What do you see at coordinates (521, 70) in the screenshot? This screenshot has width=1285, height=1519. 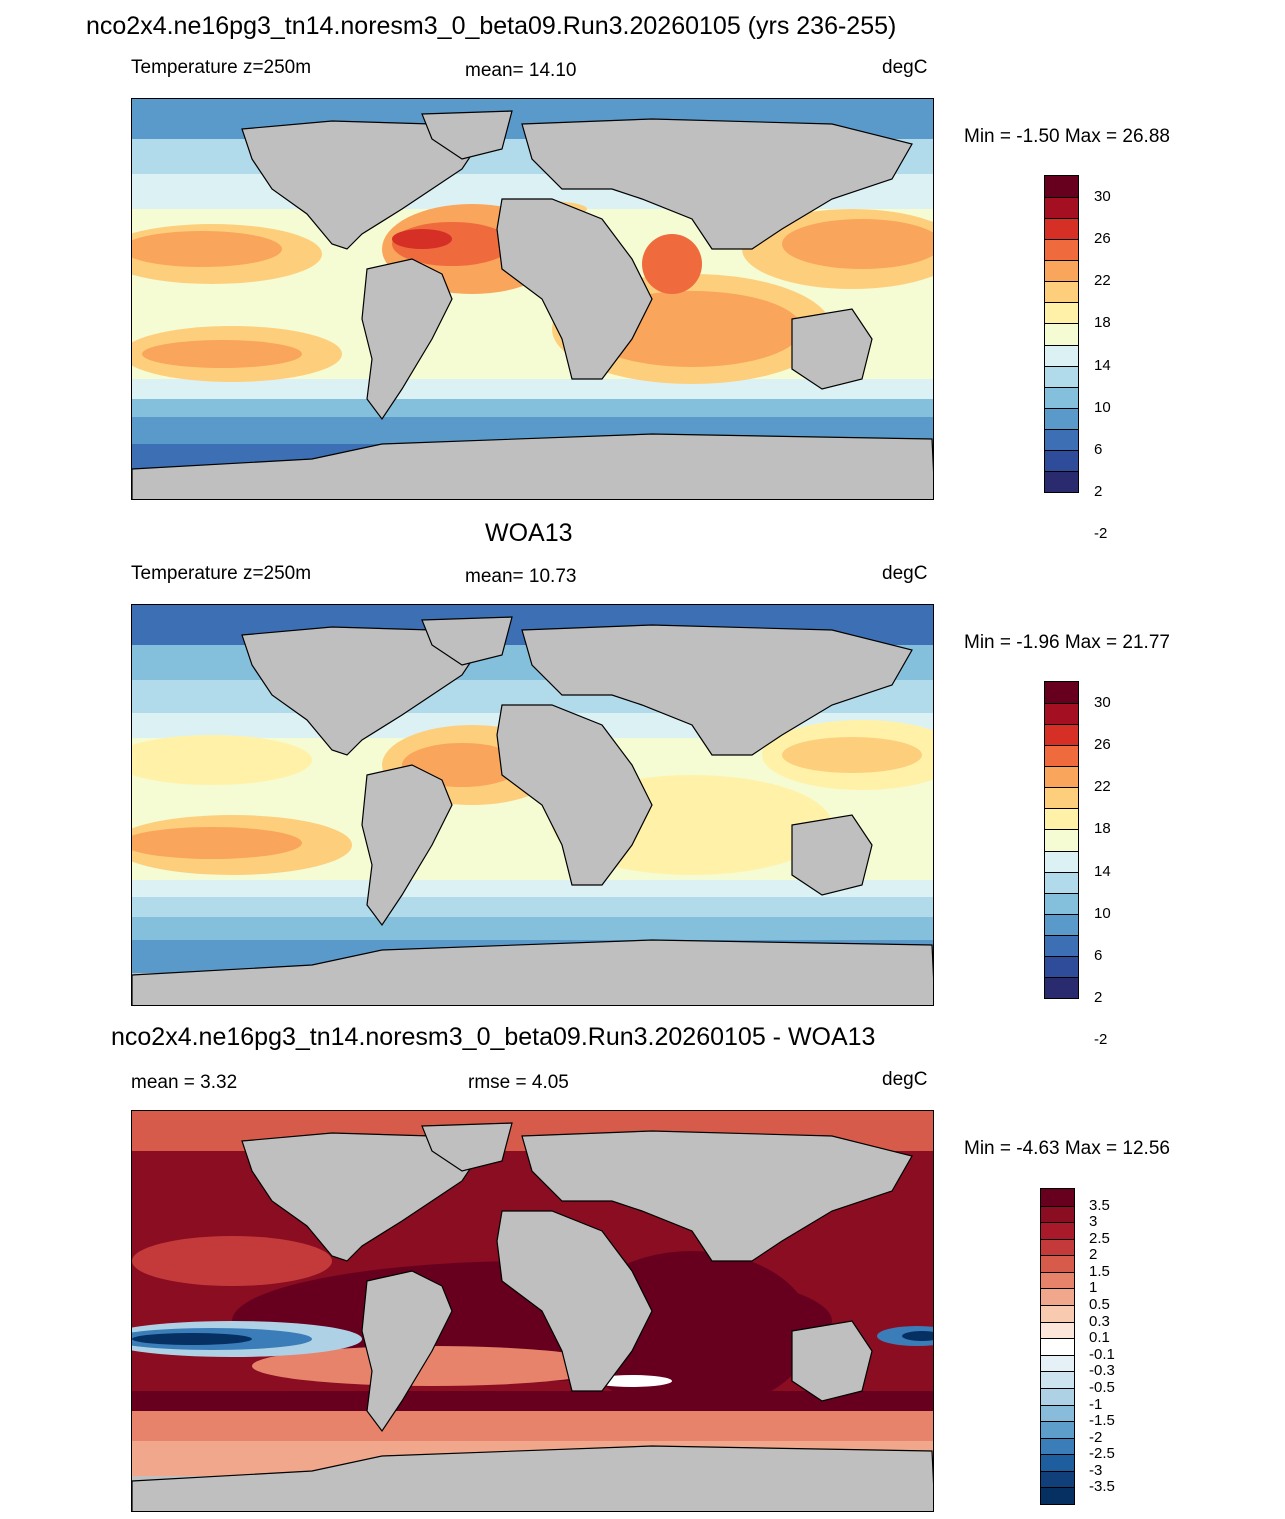 I see `panel1-mean-label: mean= 14.10` at bounding box center [521, 70].